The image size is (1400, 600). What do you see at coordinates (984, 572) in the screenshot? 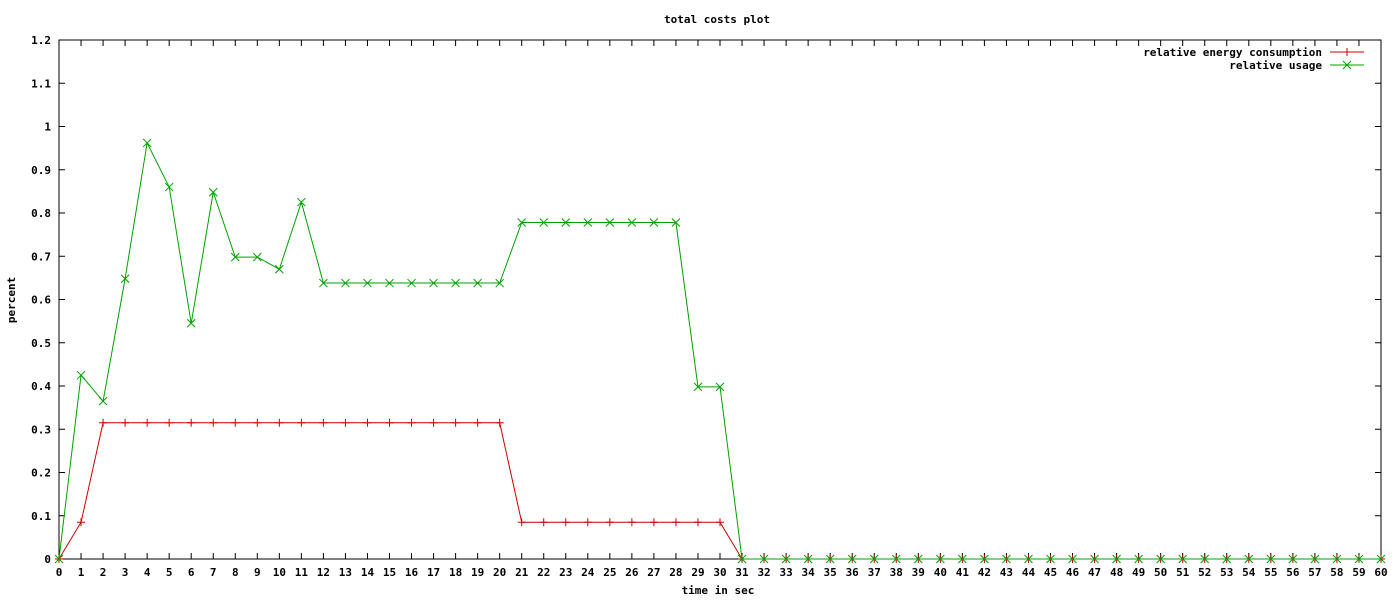
I see `x-tick-label: 42` at bounding box center [984, 572].